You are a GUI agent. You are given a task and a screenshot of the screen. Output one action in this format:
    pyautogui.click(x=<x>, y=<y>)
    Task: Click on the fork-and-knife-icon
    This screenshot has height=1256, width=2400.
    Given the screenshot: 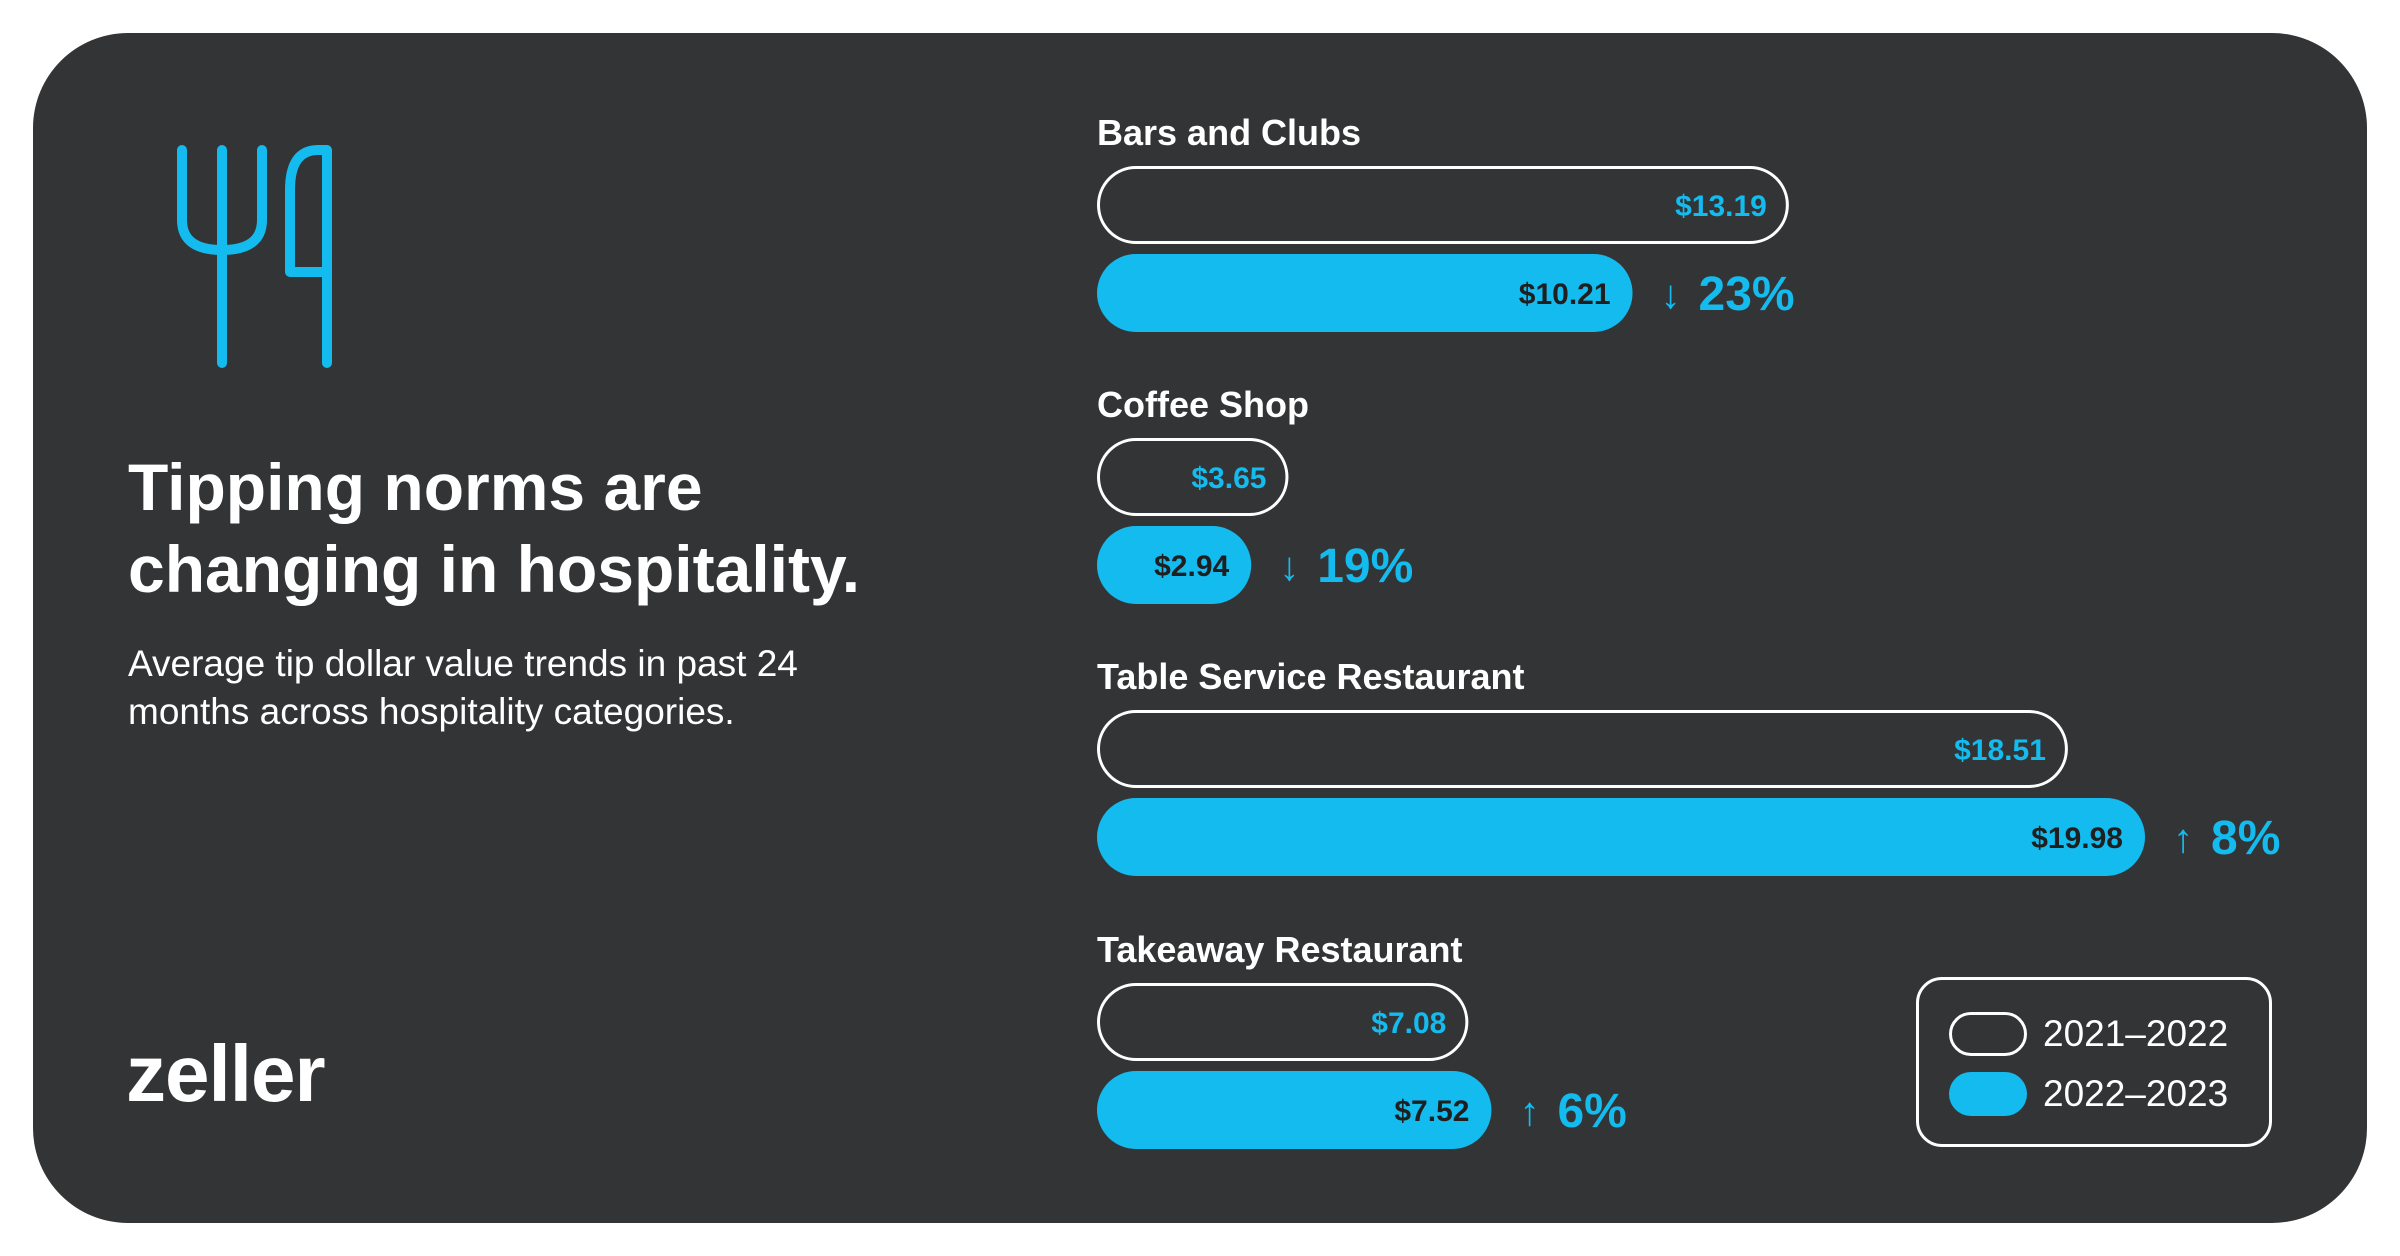 What is the action you would take?
    pyautogui.click(x=254, y=256)
    